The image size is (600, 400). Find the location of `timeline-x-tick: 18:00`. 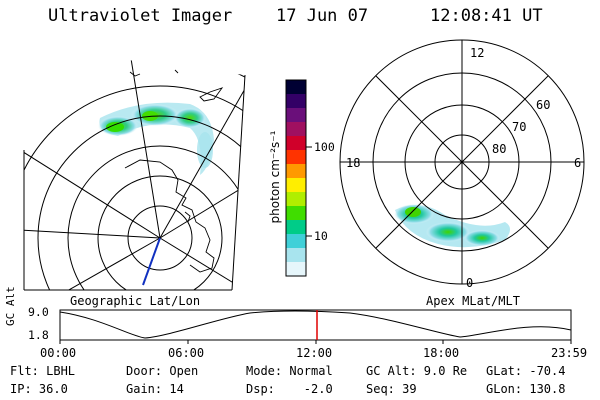

timeline-x-tick: 18:00 is located at coordinates (441, 353).